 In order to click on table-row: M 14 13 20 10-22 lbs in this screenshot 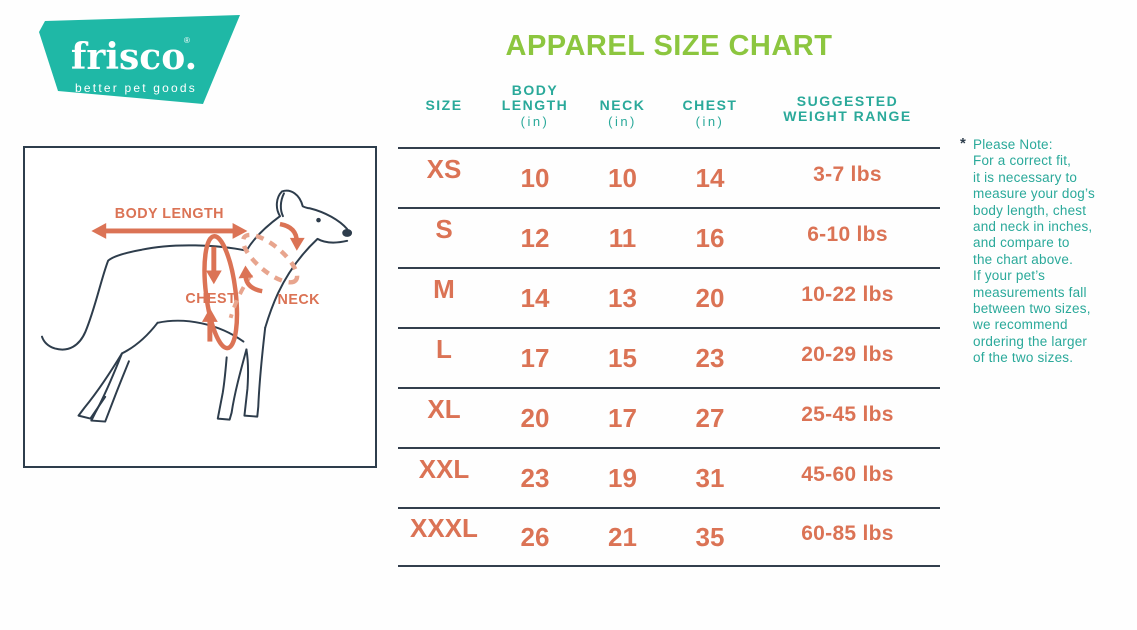, I will do `click(669, 297)`.